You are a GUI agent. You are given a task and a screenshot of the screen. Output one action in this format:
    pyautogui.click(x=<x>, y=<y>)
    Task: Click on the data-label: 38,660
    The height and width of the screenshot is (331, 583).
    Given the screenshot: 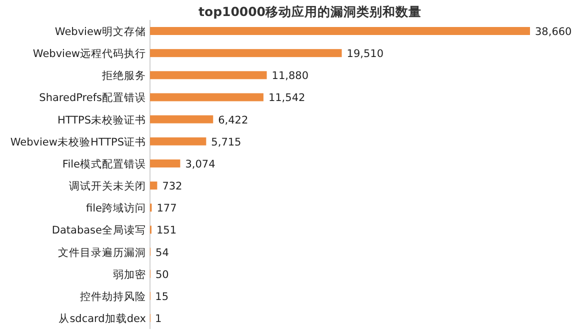 What is the action you would take?
    pyautogui.click(x=553, y=32)
    